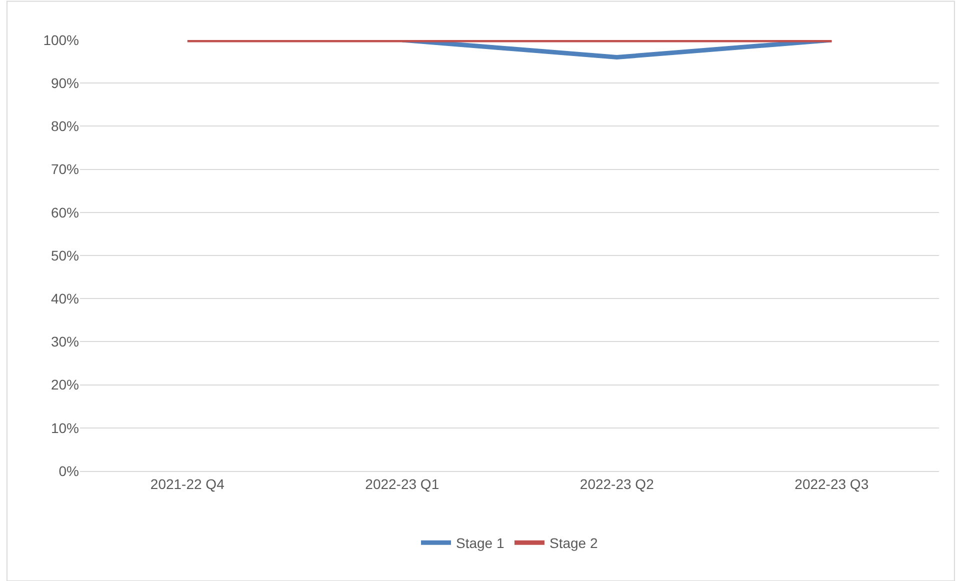 Image resolution: width=957 pixels, height=581 pixels. I want to click on y-tick-label: 80%, so click(64, 126).